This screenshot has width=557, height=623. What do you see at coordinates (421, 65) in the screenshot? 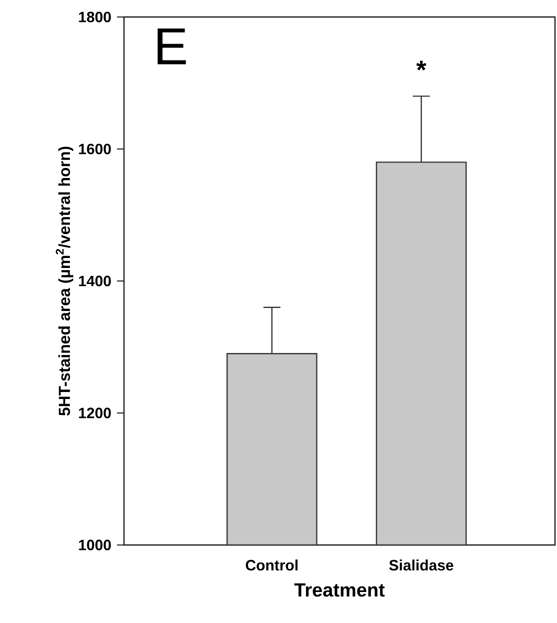
I see `annotation: *` at bounding box center [421, 65].